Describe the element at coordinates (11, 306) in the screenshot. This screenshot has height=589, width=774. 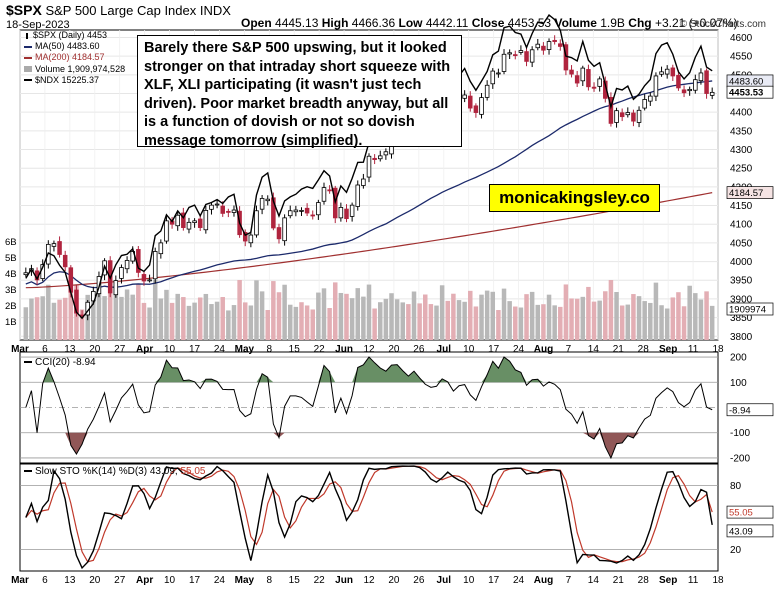
I see `volume-tick-label: 2B` at that location.